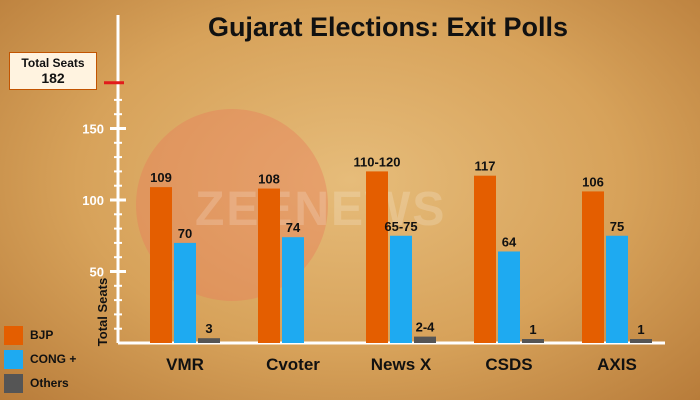  Describe the element at coordinates (640, 329) in the screenshot. I see `data-label-2-4: 1` at that location.